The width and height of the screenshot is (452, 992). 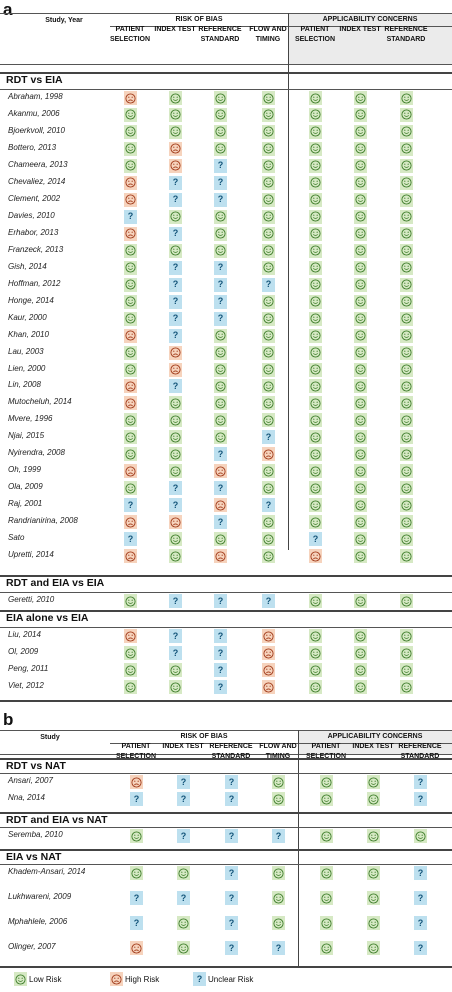 I want to click on legend-unclear-icon: ?, so click(x=199, y=979).